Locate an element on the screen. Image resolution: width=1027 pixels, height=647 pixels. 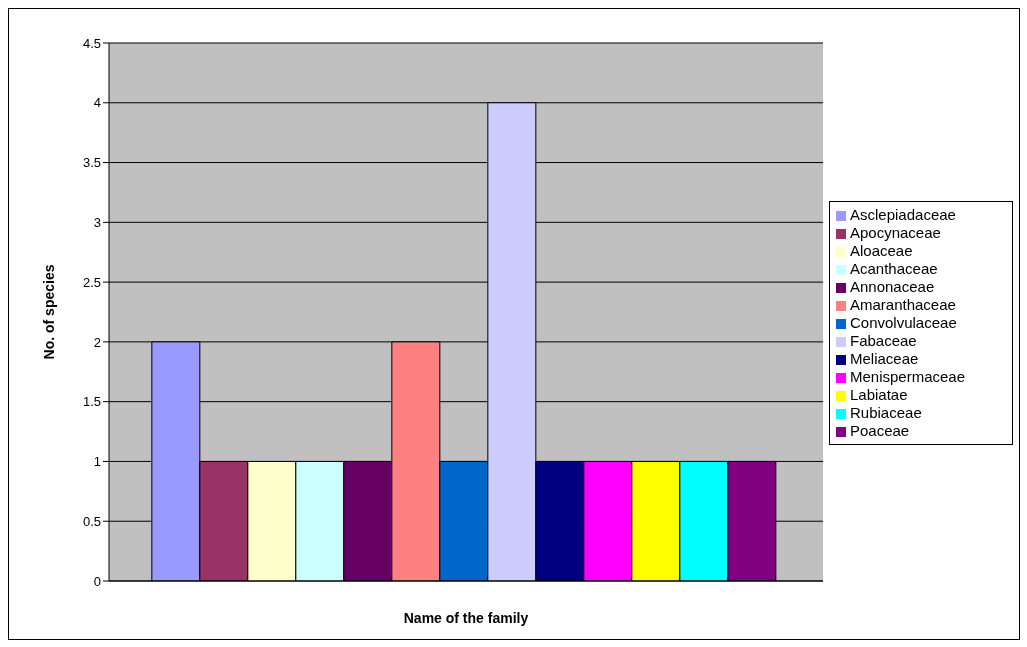
legend-label: Convolvulaceae is located at coordinates (903, 322).